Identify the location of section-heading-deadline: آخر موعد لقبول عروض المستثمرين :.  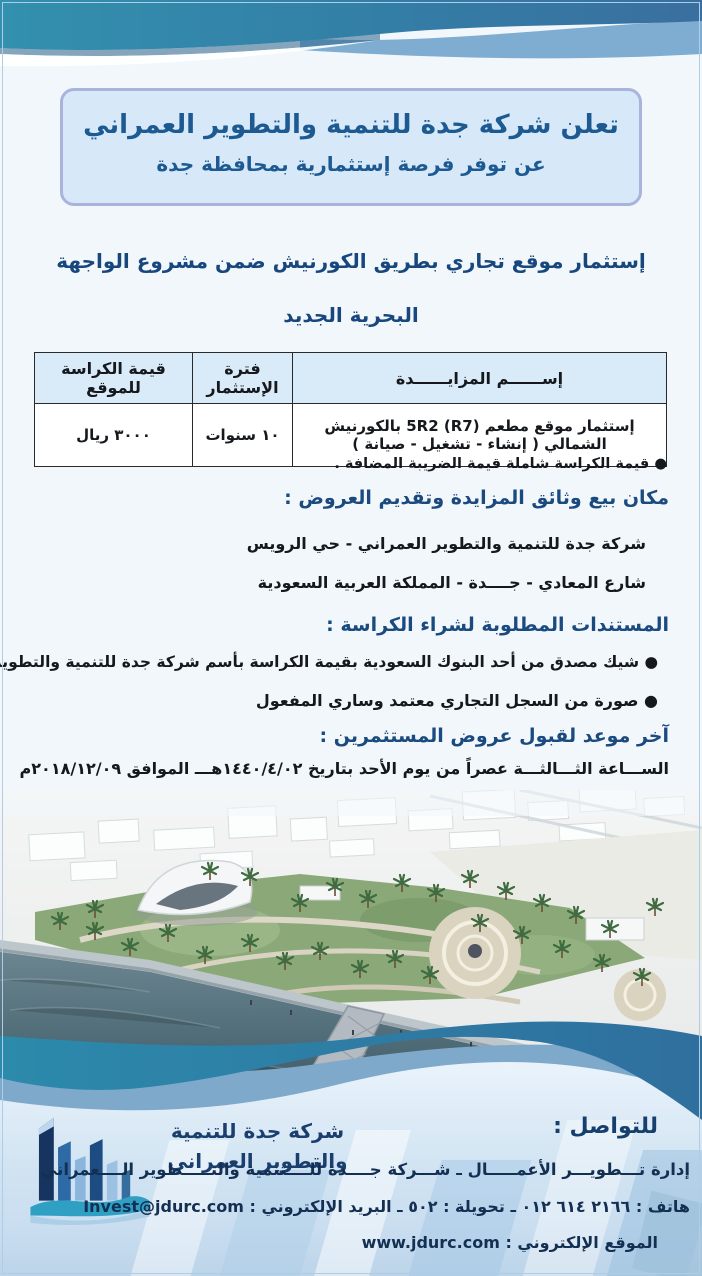
(494, 736).